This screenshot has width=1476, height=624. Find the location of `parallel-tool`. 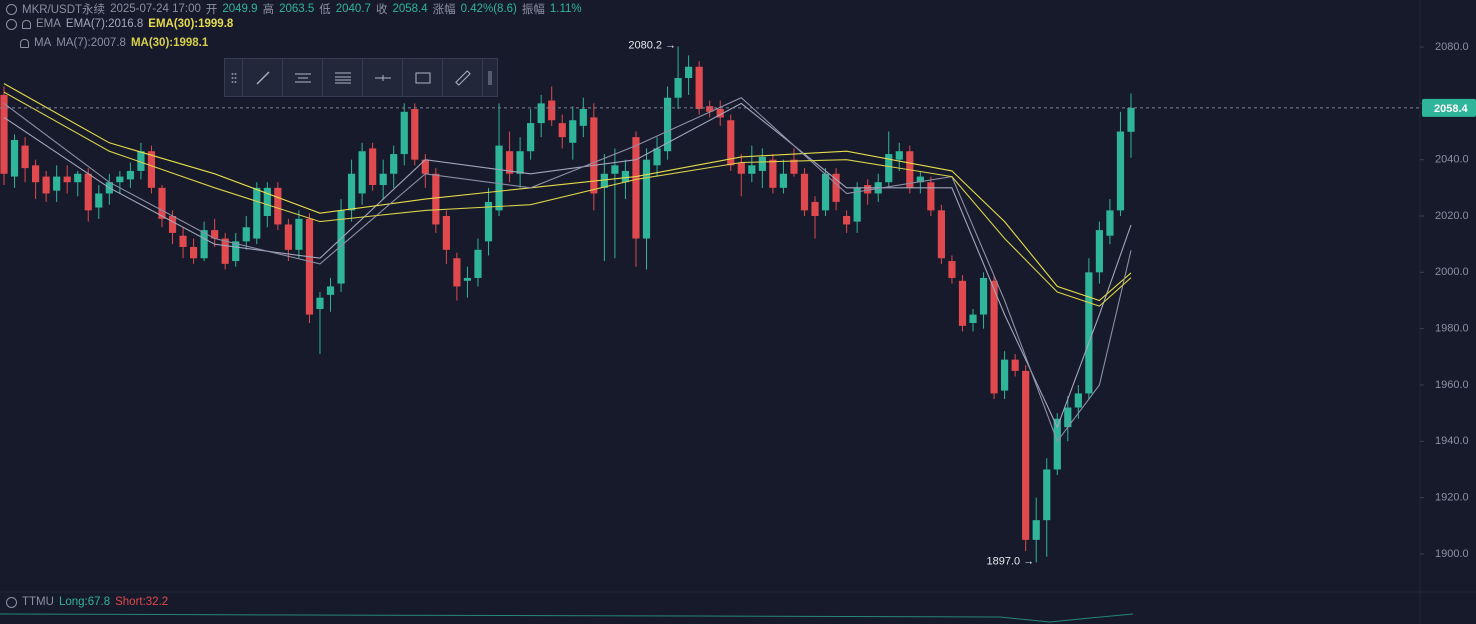

parallel-tool is located at coordinates (303, 77).